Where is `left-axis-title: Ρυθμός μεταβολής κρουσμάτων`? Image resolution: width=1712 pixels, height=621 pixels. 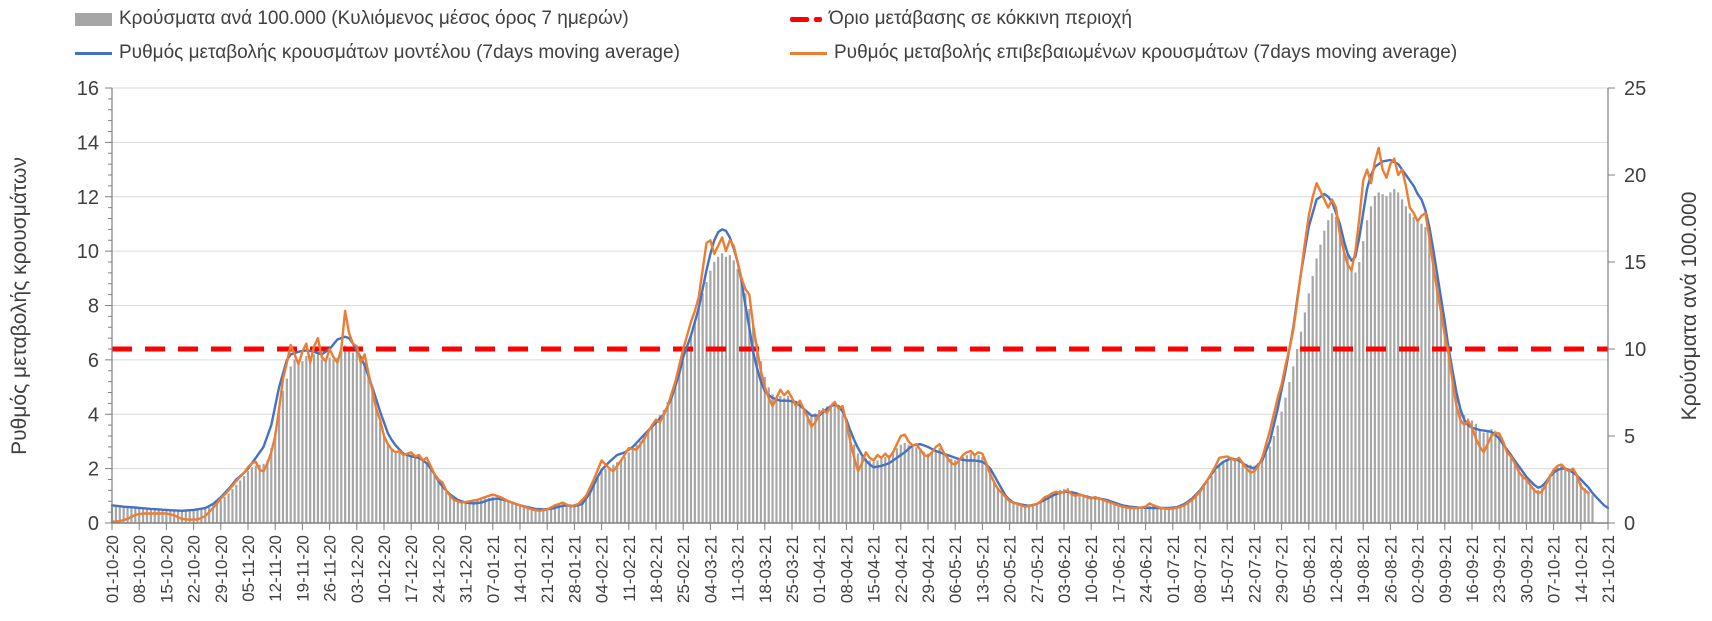 left-axis-title: Ρυθμός μεταβολής κρουσμάτων is located at coordinates (19, 306).